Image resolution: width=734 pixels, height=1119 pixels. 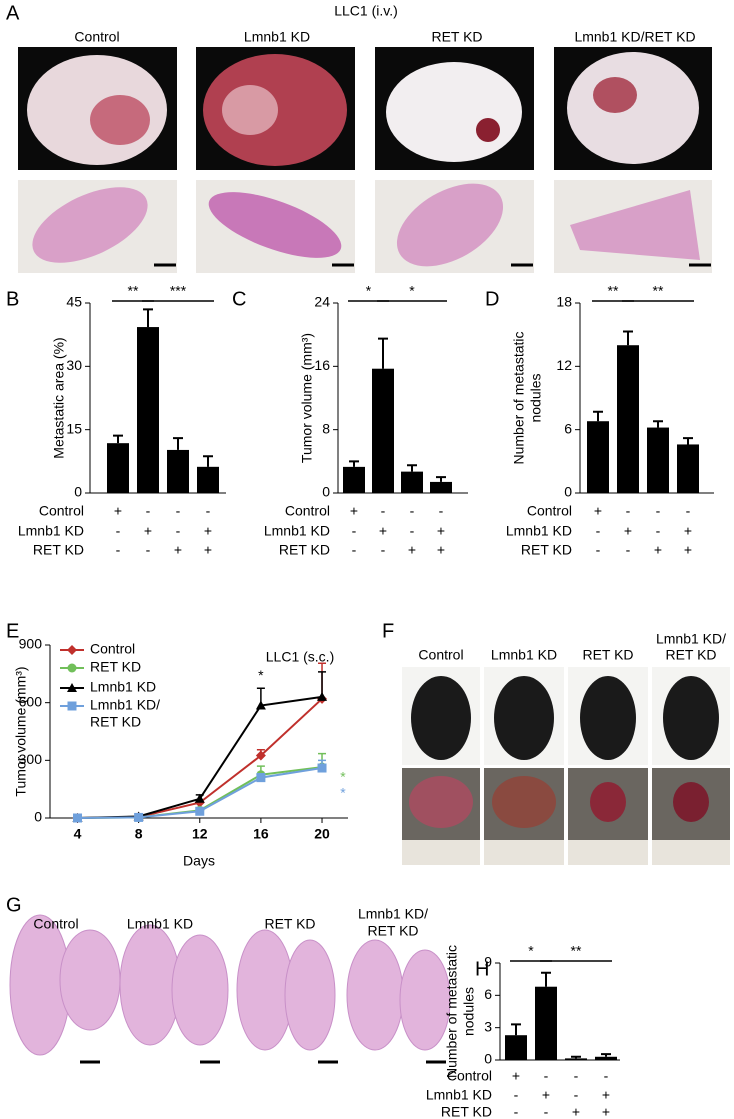 I want to click on panel-letter: B, so click(x=12, y=299).